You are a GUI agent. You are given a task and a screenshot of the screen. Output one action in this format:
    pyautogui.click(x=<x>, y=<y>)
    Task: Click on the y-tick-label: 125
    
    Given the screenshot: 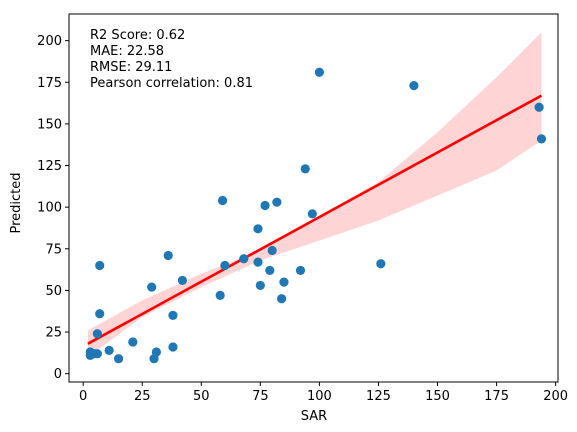 What is the action you would take?
    pyautogui.click(x=49, y=166)
    